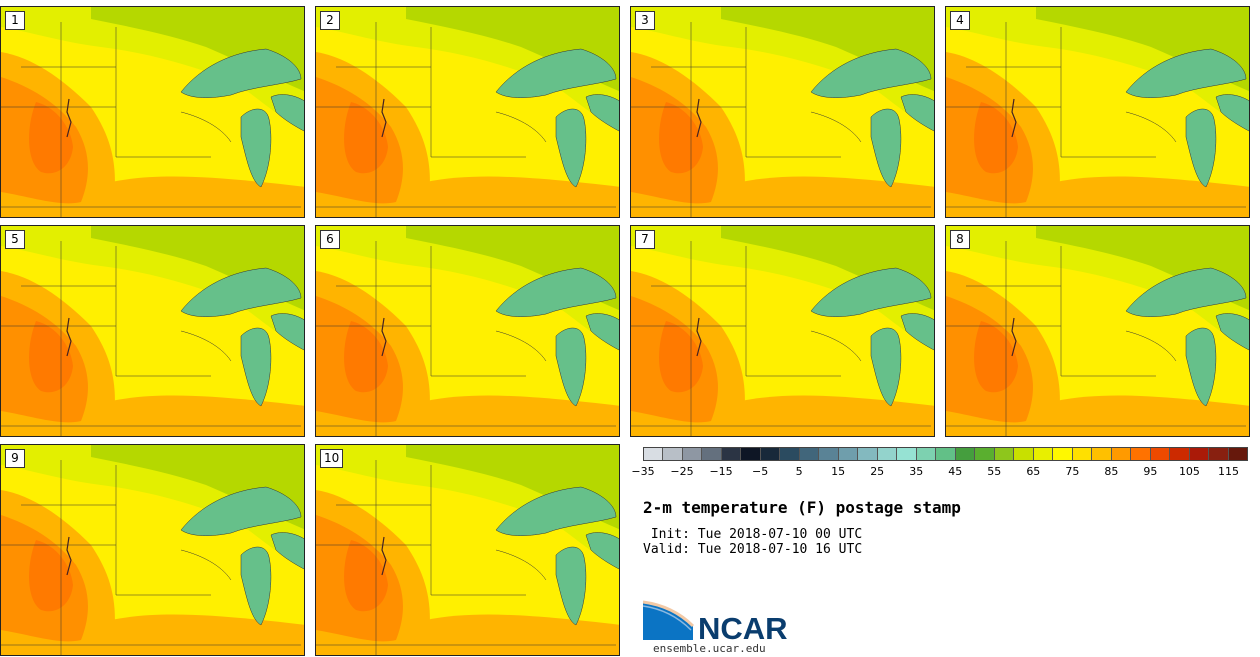  I want to click on ensemble-member-panel: 6, so click(467, 331).